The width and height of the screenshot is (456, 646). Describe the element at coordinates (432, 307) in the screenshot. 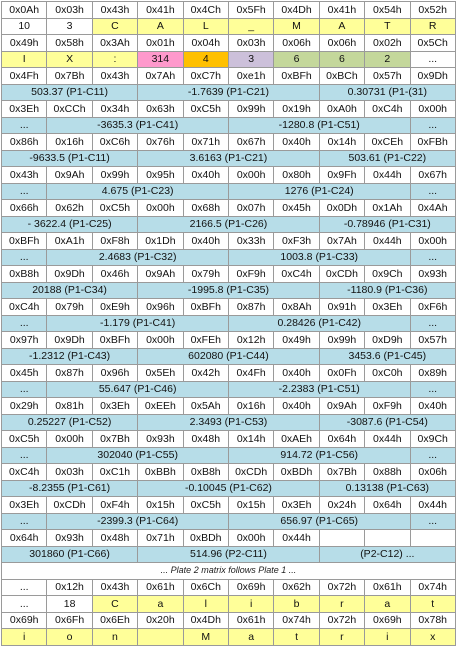

I see `hex-cell: 0xF6h` at that location.